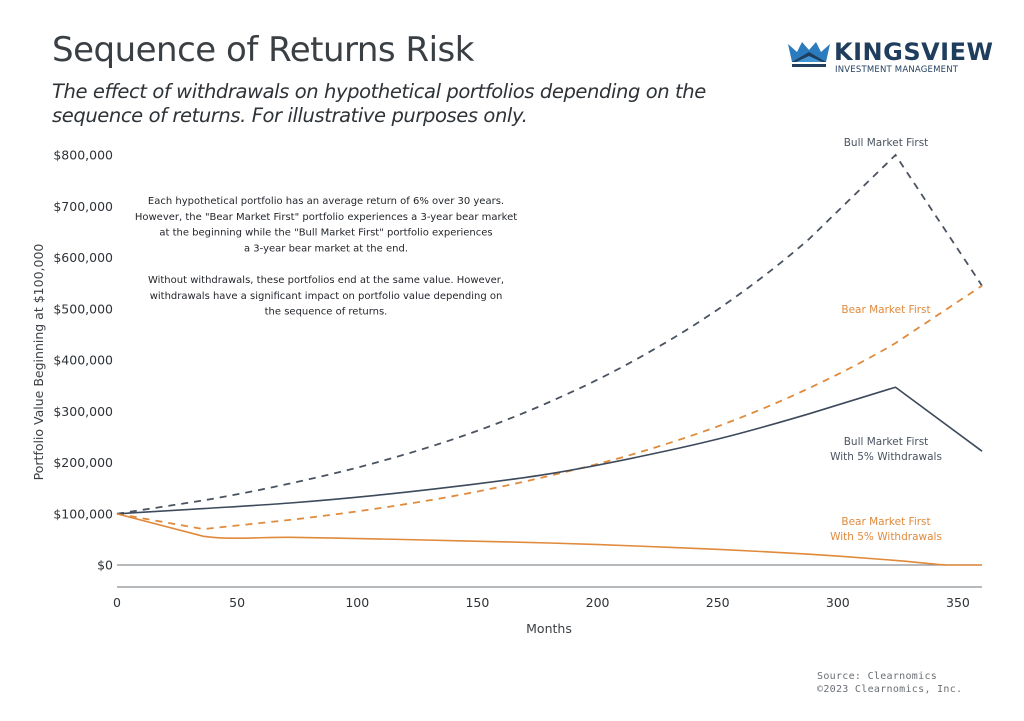 This screenshot has height=721, width=1024. What do you see at coordinates (477, 602) in the screenshot?
I see `x-tick-label: 150` at bounding box center [477, 602].